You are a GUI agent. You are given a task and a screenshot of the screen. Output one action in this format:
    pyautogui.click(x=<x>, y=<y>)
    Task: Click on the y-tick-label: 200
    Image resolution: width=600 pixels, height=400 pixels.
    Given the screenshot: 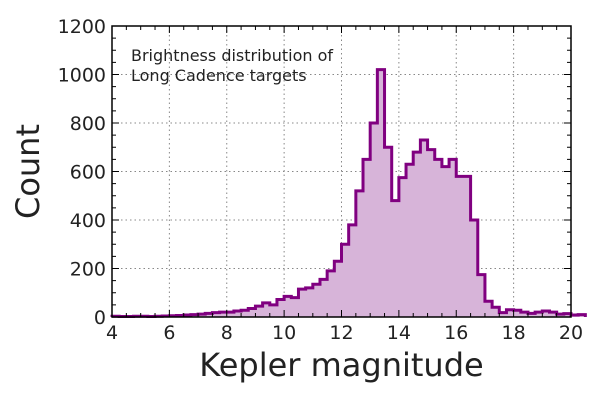 What is the action you would take?
    pyautogui.click(x=88, y=270)
    